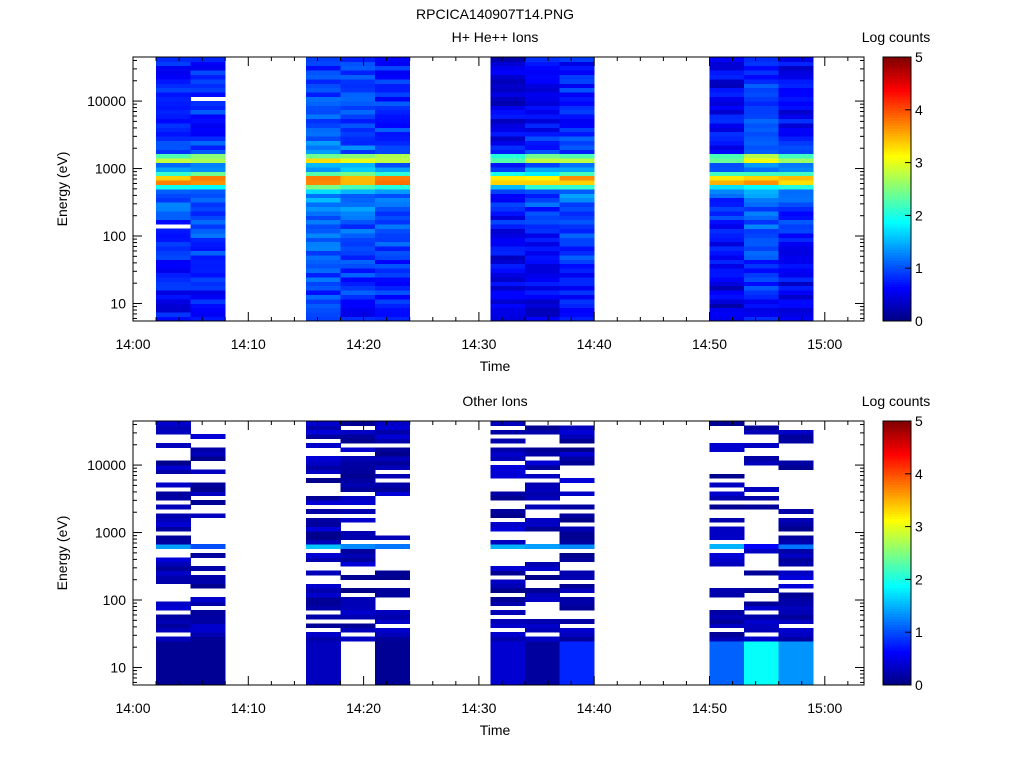  What do you see at coordinates (919, 321) in the screenshot?
I see `colorbar-tick-label: 0` at bounding box center [919, 321].